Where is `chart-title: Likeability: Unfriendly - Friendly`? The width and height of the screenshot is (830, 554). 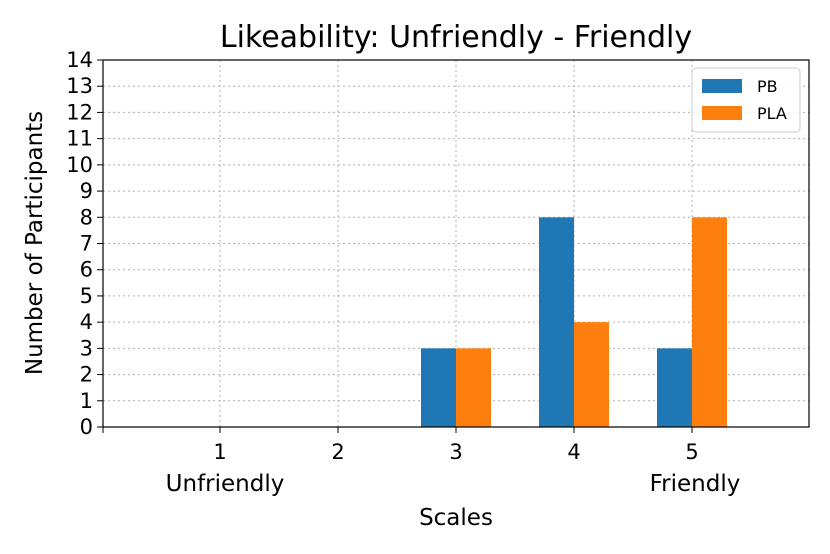 chart-title: Likeability: Unfriendly - Friendly is located at coordinates (456, 37).